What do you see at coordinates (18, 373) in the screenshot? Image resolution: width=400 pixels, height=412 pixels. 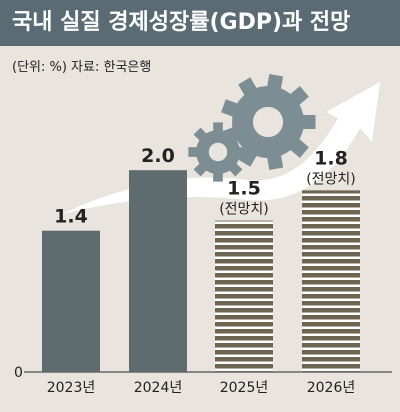 I see `y-tick-label-zero: 0` at bounding box center [18, 373].